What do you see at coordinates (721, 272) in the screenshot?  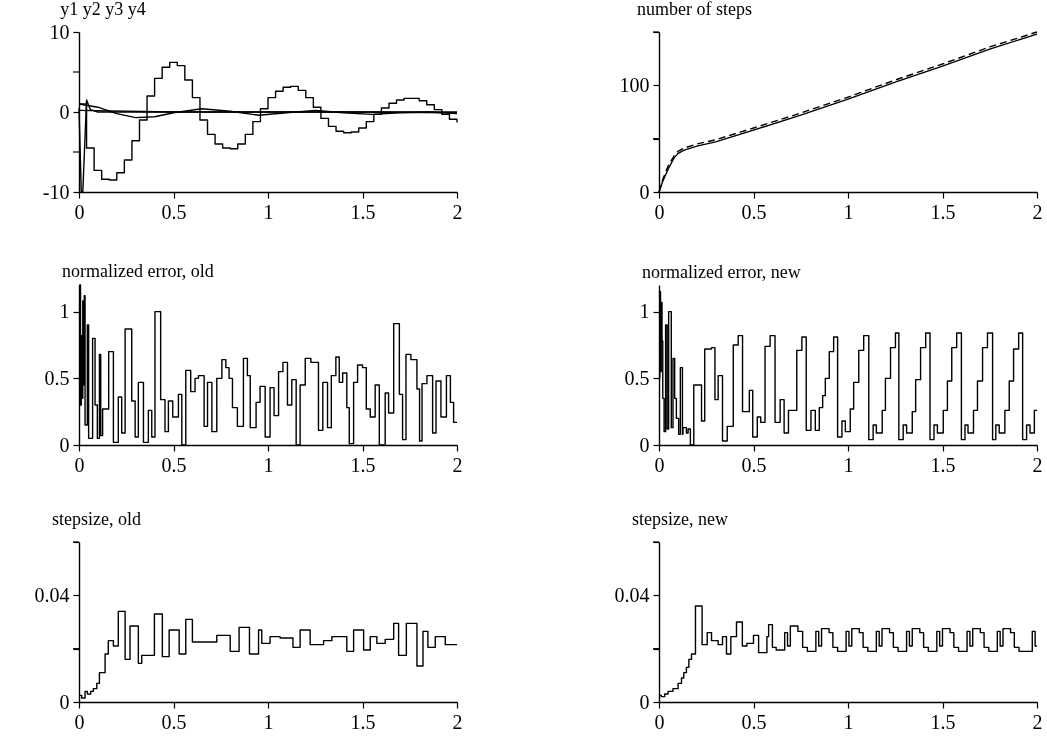 I see `chart-title: normalized error, new` at bounding box center [721, 272].